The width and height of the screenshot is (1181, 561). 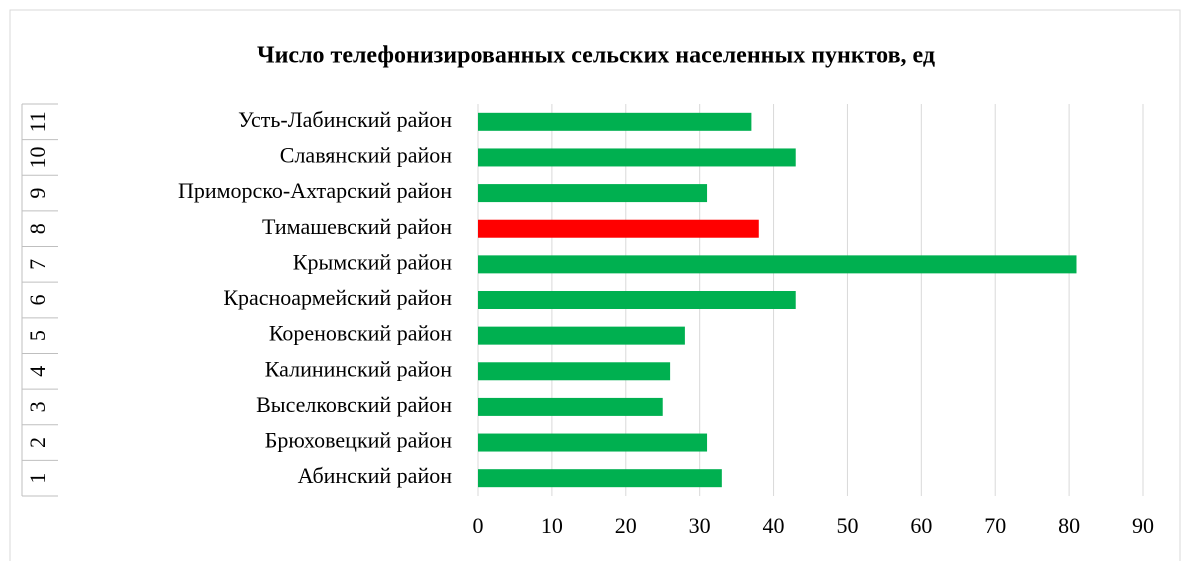 What do you see at coordinates (774, 525) in the screenshot?
I see `x-tick-label: 40` at bounding box center [774, 525].